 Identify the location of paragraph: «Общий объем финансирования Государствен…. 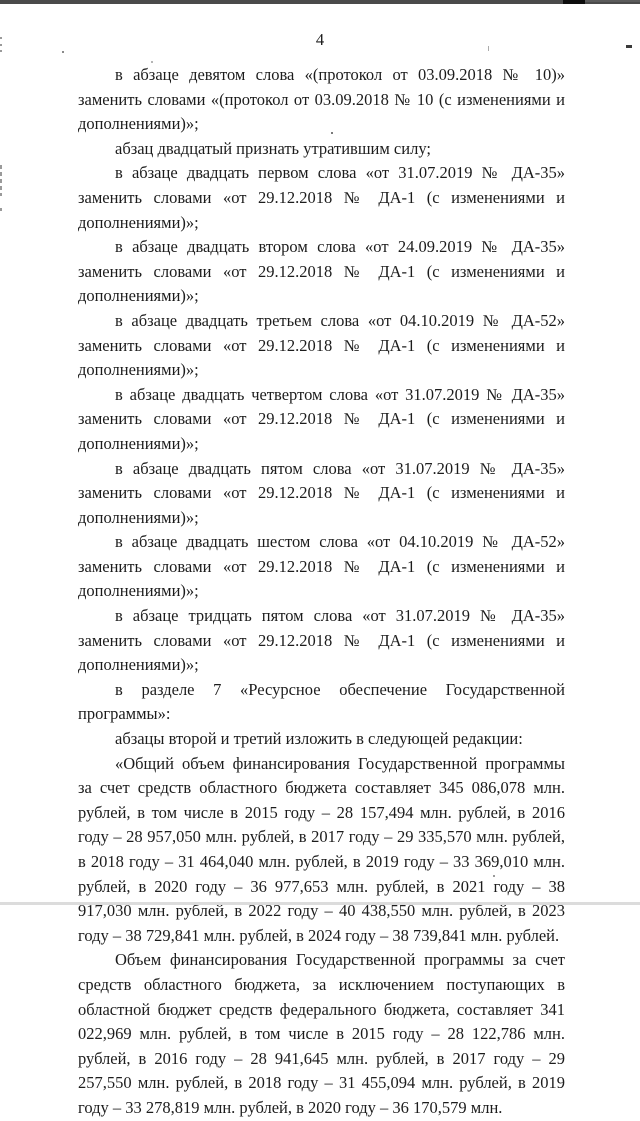
(321, 849).